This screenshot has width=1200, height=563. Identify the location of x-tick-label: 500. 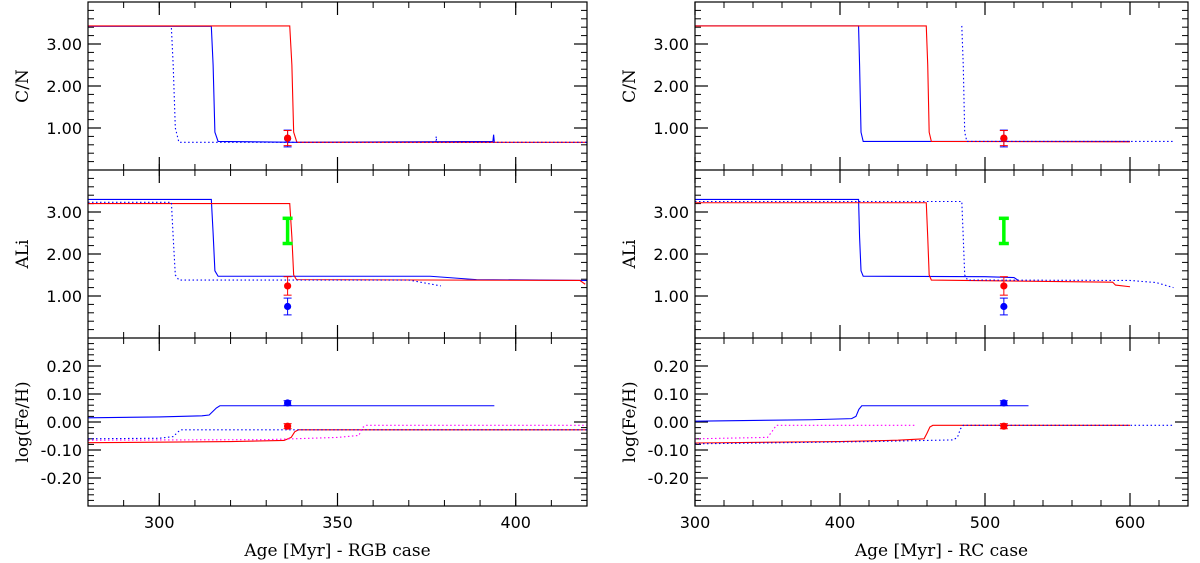
(985, 522).